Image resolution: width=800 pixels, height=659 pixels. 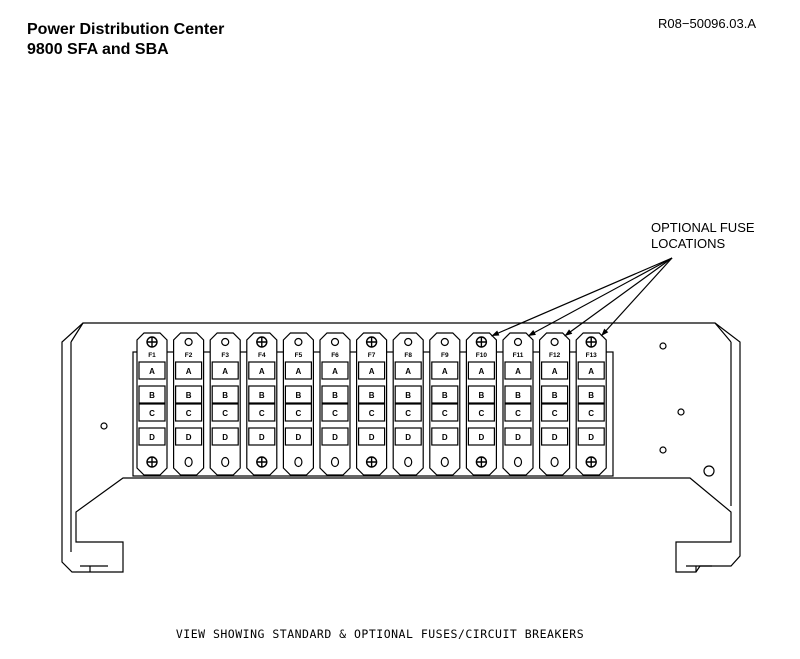 I want to click on fuse-label: F6, so click(x=335, y=355).